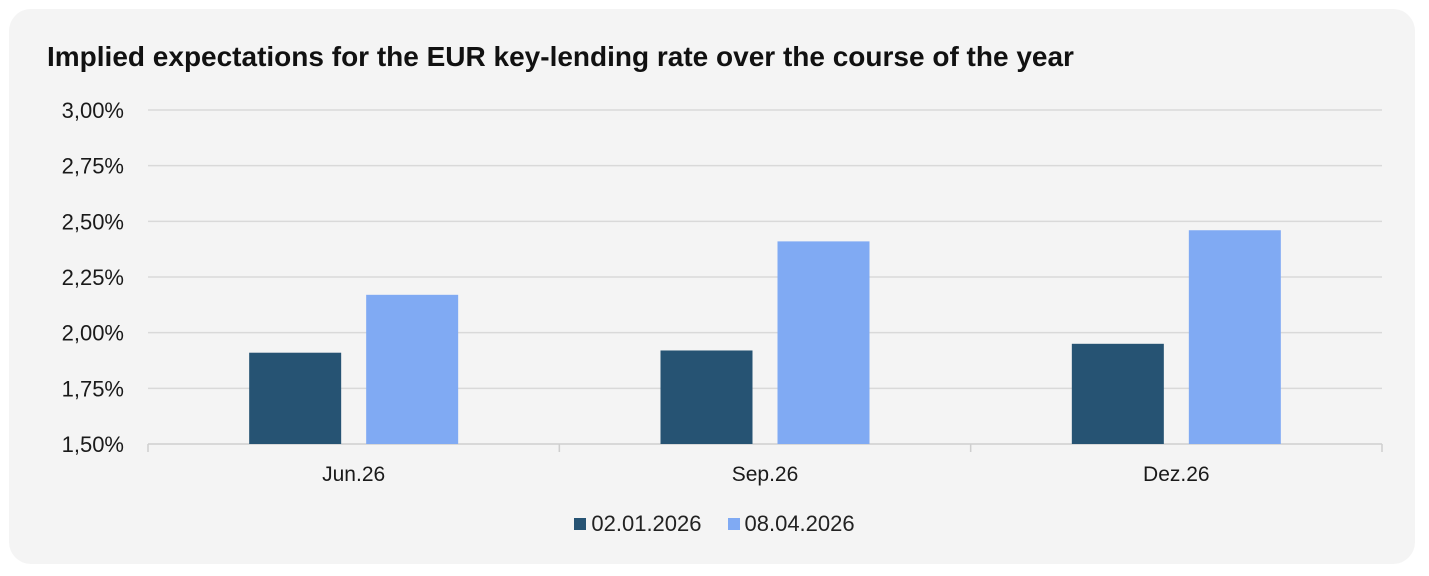  What do you see at coordinates (714, 524) in the screenshot?
I see `chart-legend: 02.01.2026 08.04.2026` at bounding box center [714, 524].